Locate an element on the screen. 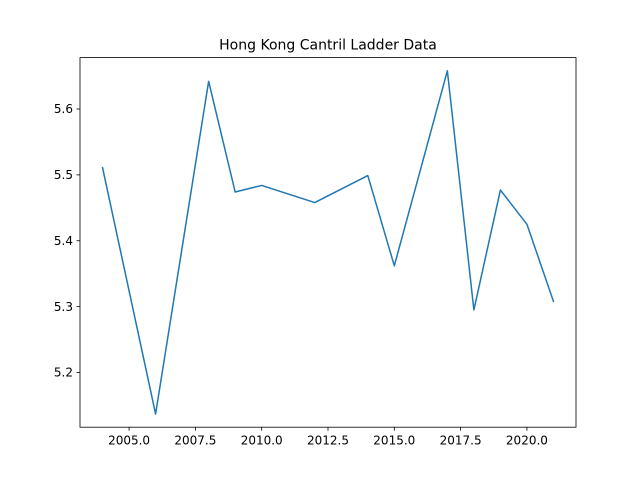  x-tick-label: 2015.0 is located at coordinates (394, 441).